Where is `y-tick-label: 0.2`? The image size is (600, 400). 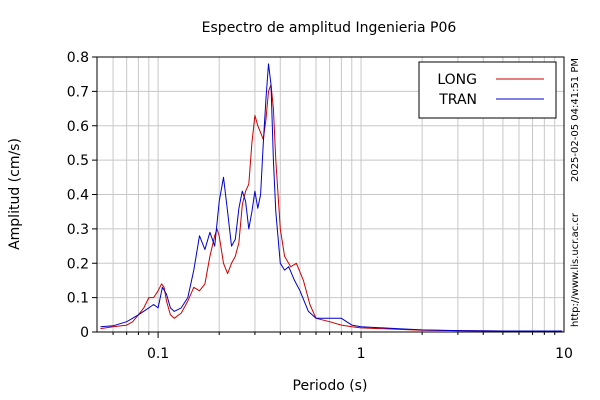
y-tick-label: 0.2 is located at coordinates (78, 264).